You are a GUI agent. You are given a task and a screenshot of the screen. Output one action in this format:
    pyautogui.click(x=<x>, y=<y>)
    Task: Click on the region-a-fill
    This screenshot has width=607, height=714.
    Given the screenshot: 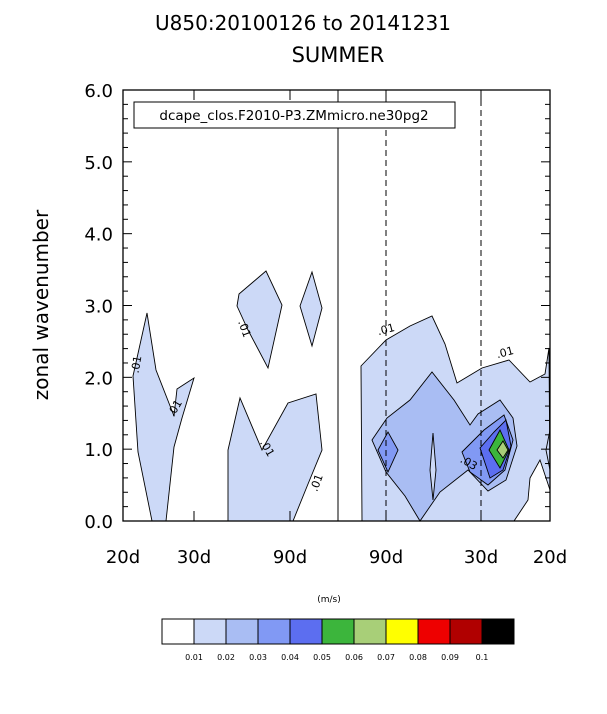 What is the action you would take?
    pyautogui.click(x=163, y=417)
    